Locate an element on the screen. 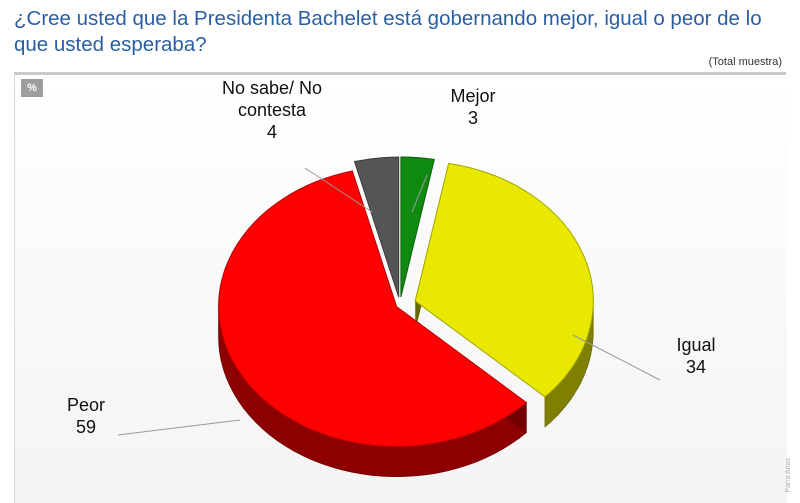 The image size is (800, 503). slice-value-igual: 34 is located at coordinates (696, 367).